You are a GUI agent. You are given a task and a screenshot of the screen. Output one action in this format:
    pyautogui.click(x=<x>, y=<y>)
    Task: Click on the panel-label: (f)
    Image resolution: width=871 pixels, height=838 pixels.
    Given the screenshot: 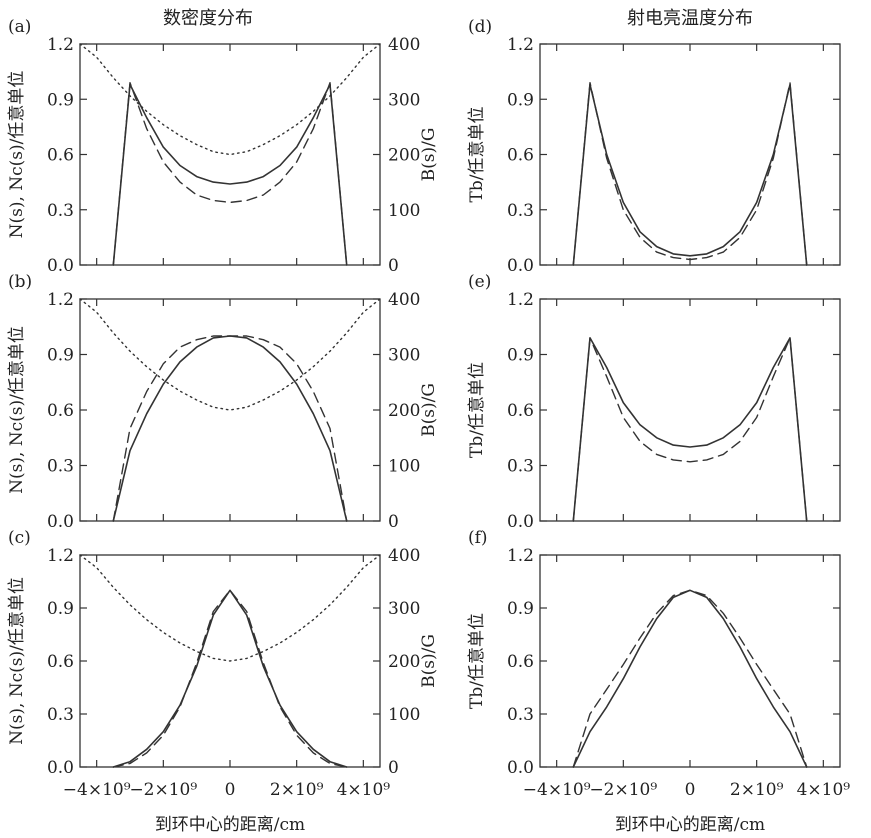 What is the action you would take?
    pyautogui.click(x=478, y=538)
    